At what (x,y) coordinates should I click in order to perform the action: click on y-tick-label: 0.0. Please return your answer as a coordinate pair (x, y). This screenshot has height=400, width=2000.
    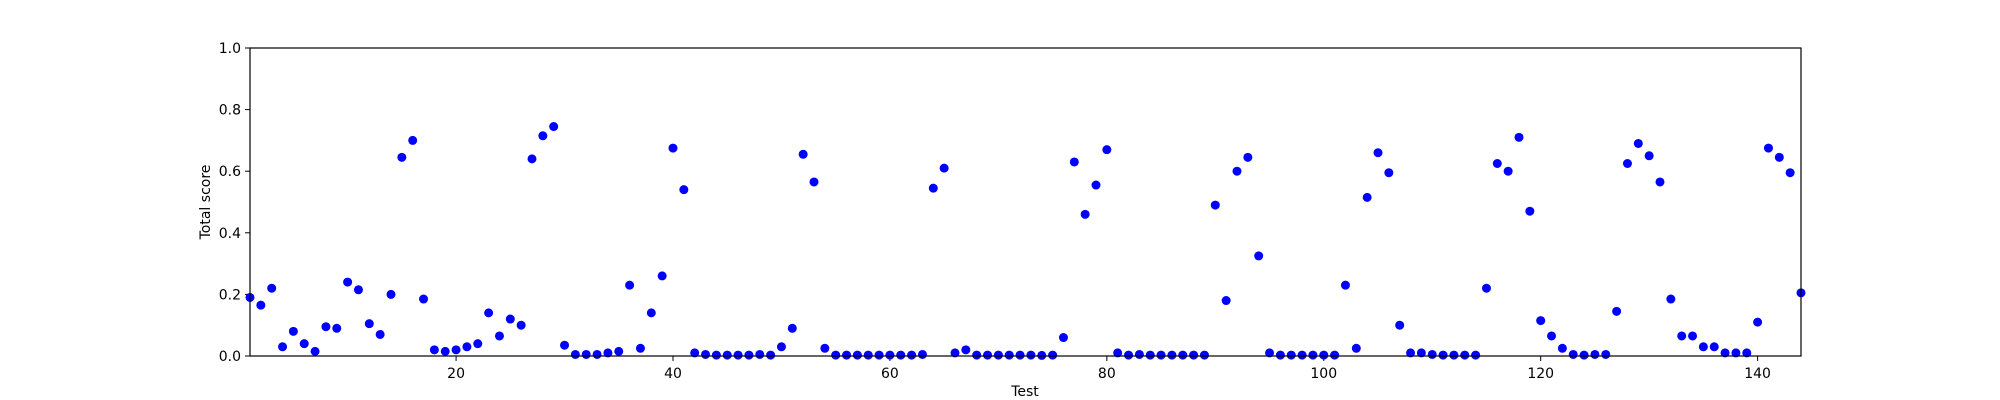
    Looking at the image, I should click on (230, 357).